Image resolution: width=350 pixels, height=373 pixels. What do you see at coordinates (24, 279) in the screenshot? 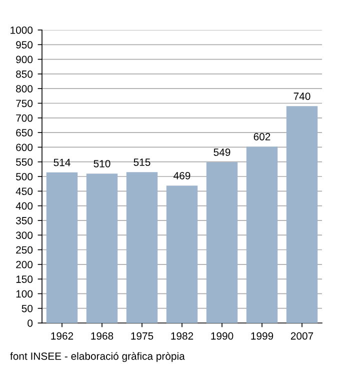
I see `y-tick-label: 150` at bounding box center [24, 279].